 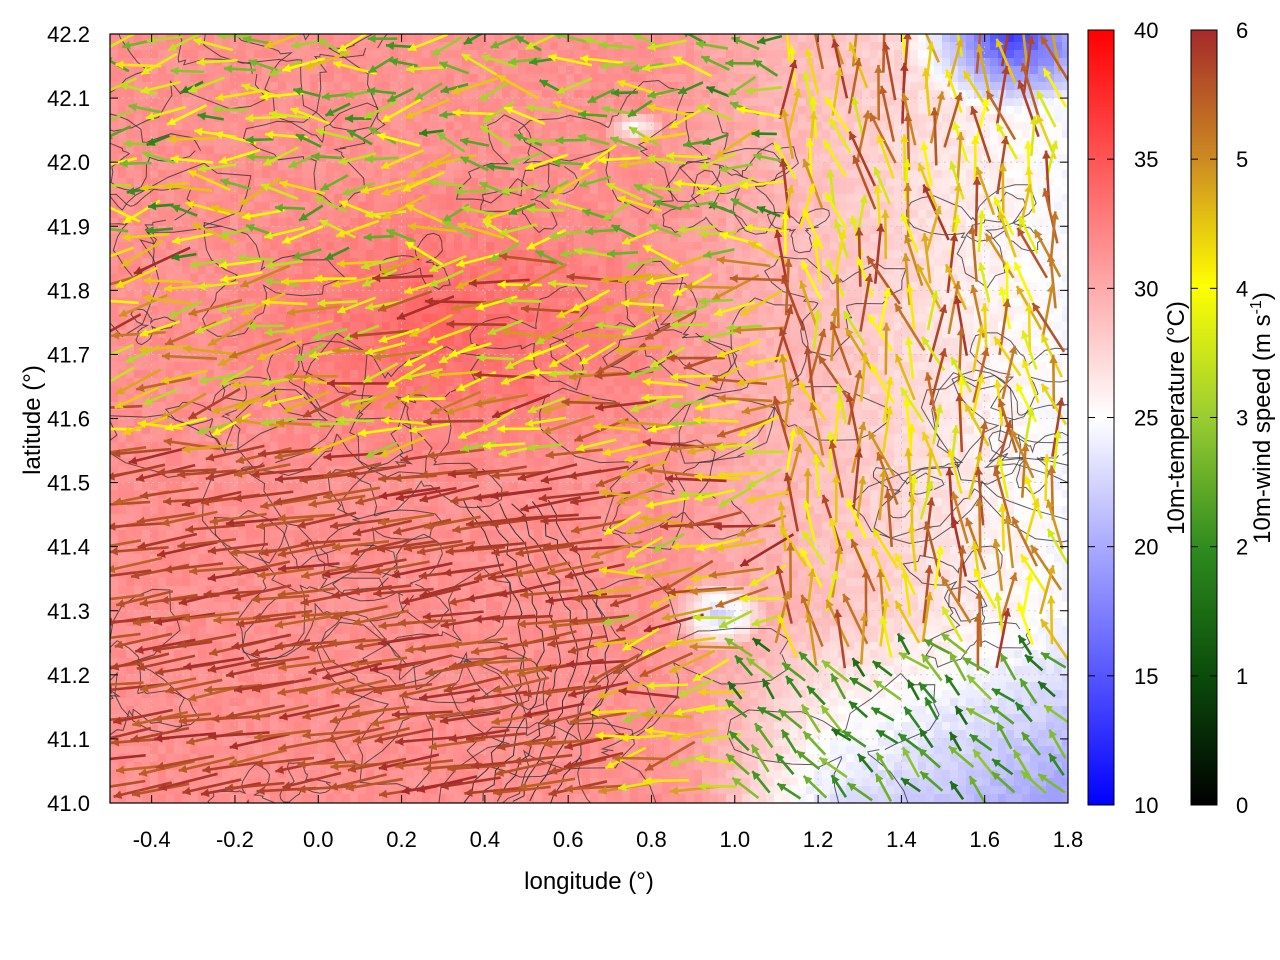 What do you see at coordinates (1242, 159) in the screenshot?
I see `wind-tick-label: 5` at bounding box center [1242, 159].